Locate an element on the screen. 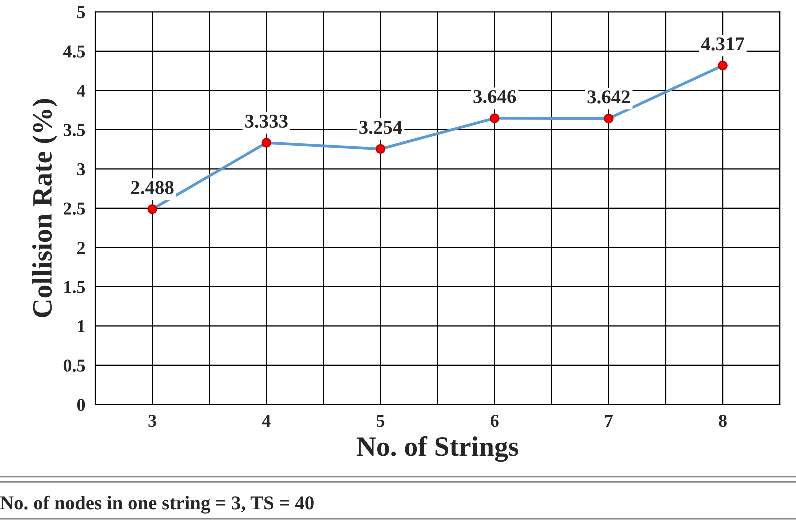 This screenshot has width=796, height=527. x-tick-label: 5 is located at coordinates (380, 421).